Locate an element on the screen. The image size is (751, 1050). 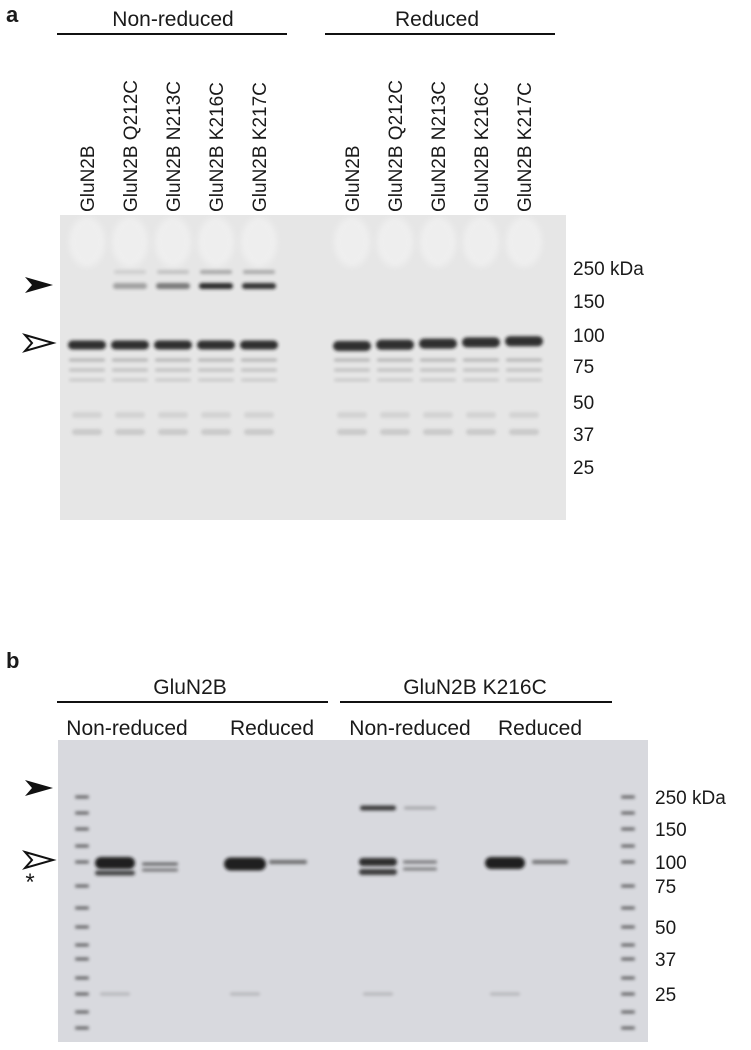
asterisk: * is located at coordinates (29, 882).